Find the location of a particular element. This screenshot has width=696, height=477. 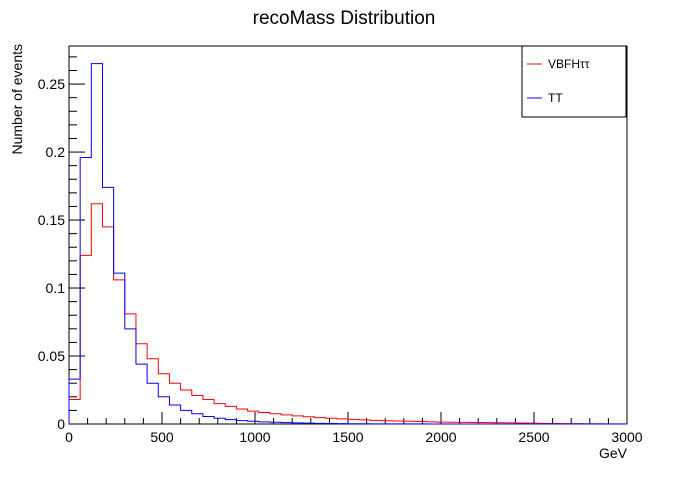

x-tick-label: 3000 is located at coordinates (626, 437).